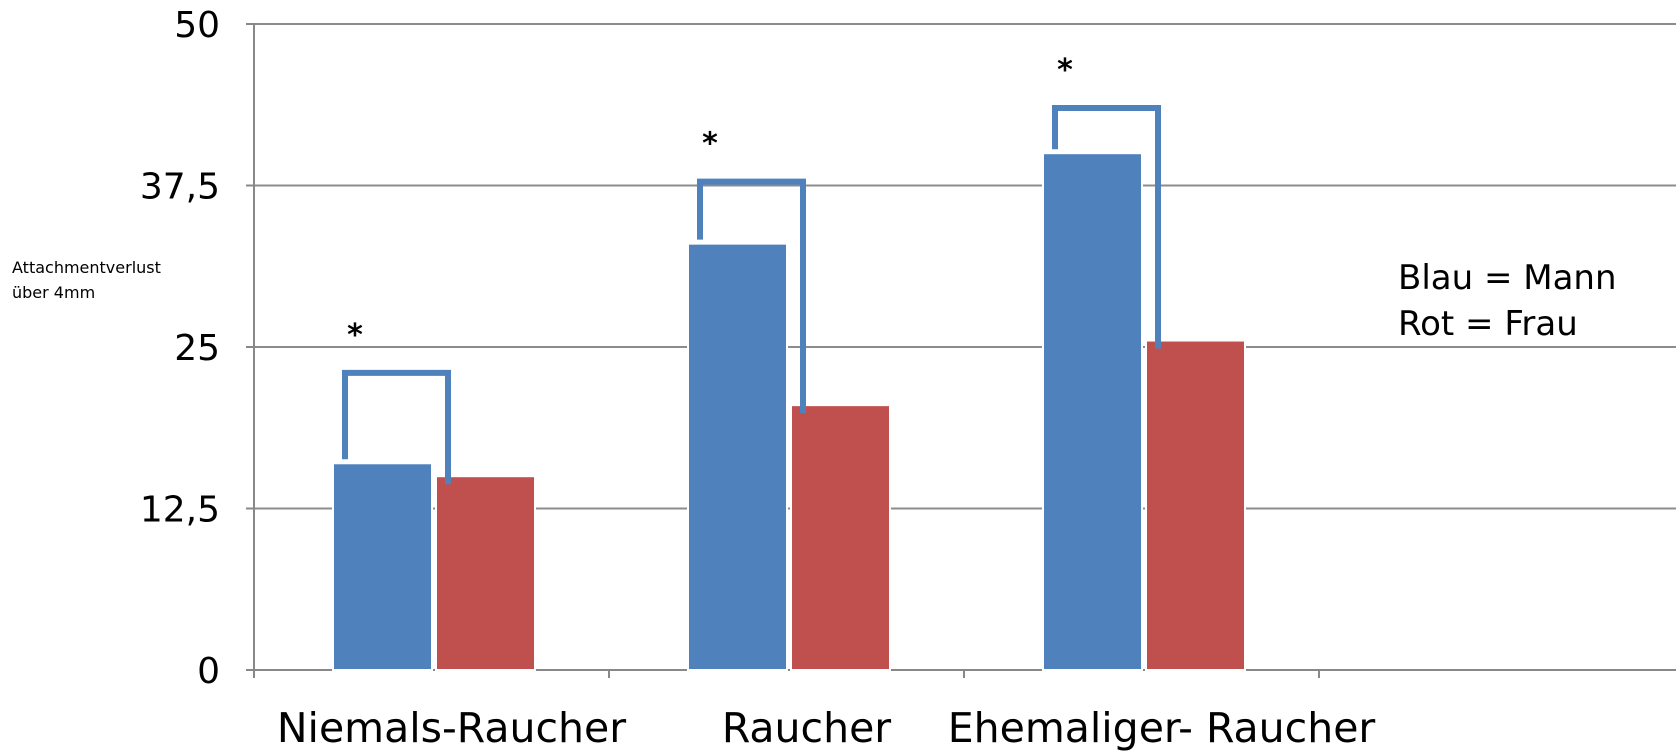 The image size is (1676, 753). Describe the element at coordinates (53, 292) in the screenshot. I see `y-axis-label-line-2: über 4mm` at that location.